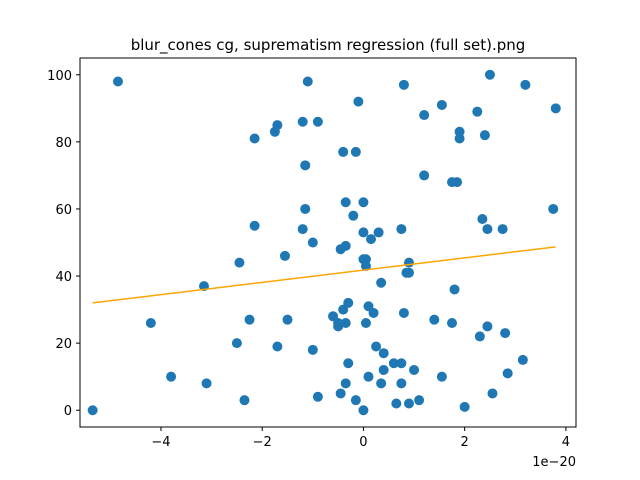 The width and height of the screenshot is (640, 480). What do you see at coordinates (63, 344) in the screenshot?
I see `y-tick-label: 20` at bounding box center [63, 344].